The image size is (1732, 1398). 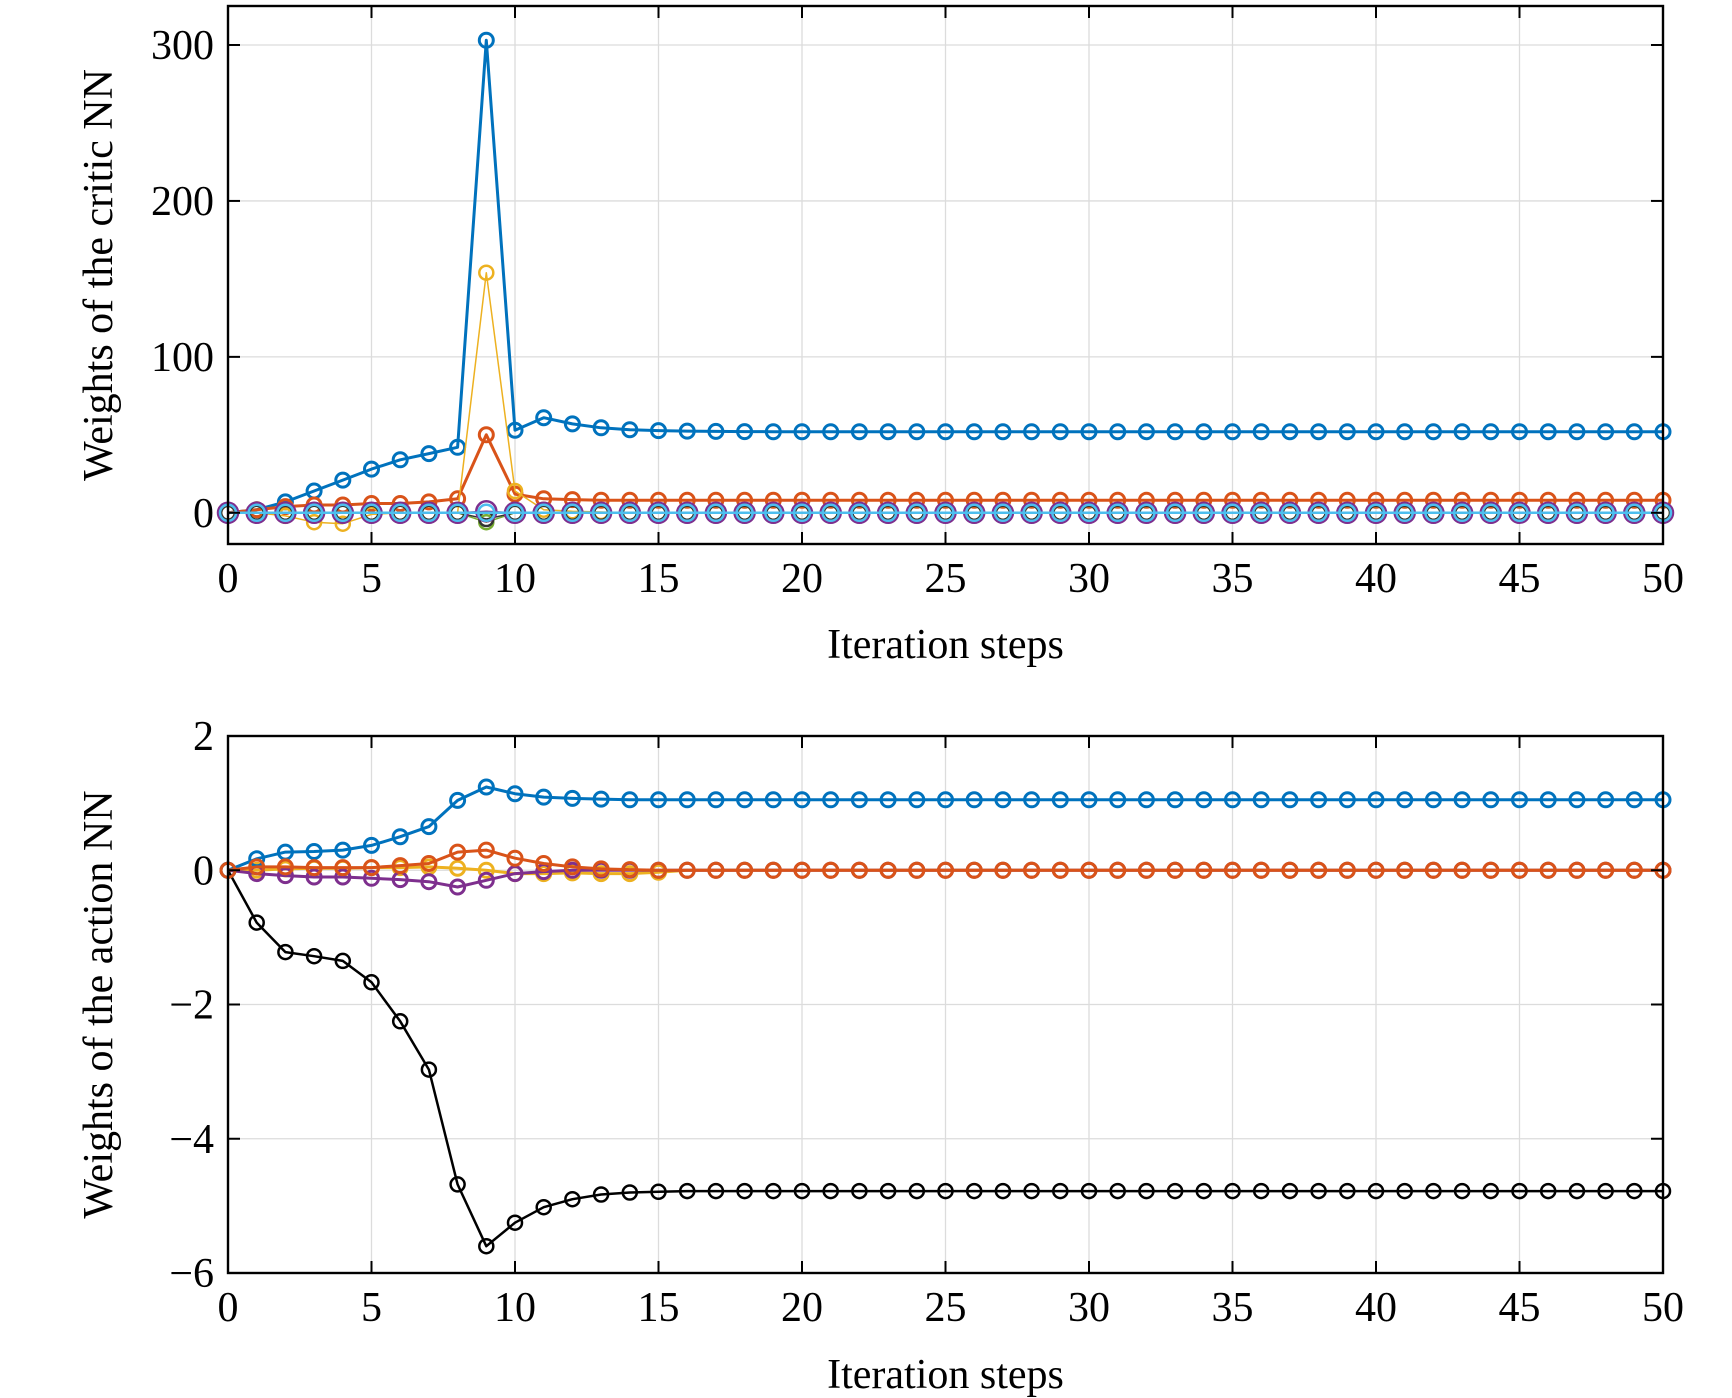 What do you see at coordinates (1233, 579) in the screenshot?
I see `x-tick-label: 35` at bounding box center [1233, 579].